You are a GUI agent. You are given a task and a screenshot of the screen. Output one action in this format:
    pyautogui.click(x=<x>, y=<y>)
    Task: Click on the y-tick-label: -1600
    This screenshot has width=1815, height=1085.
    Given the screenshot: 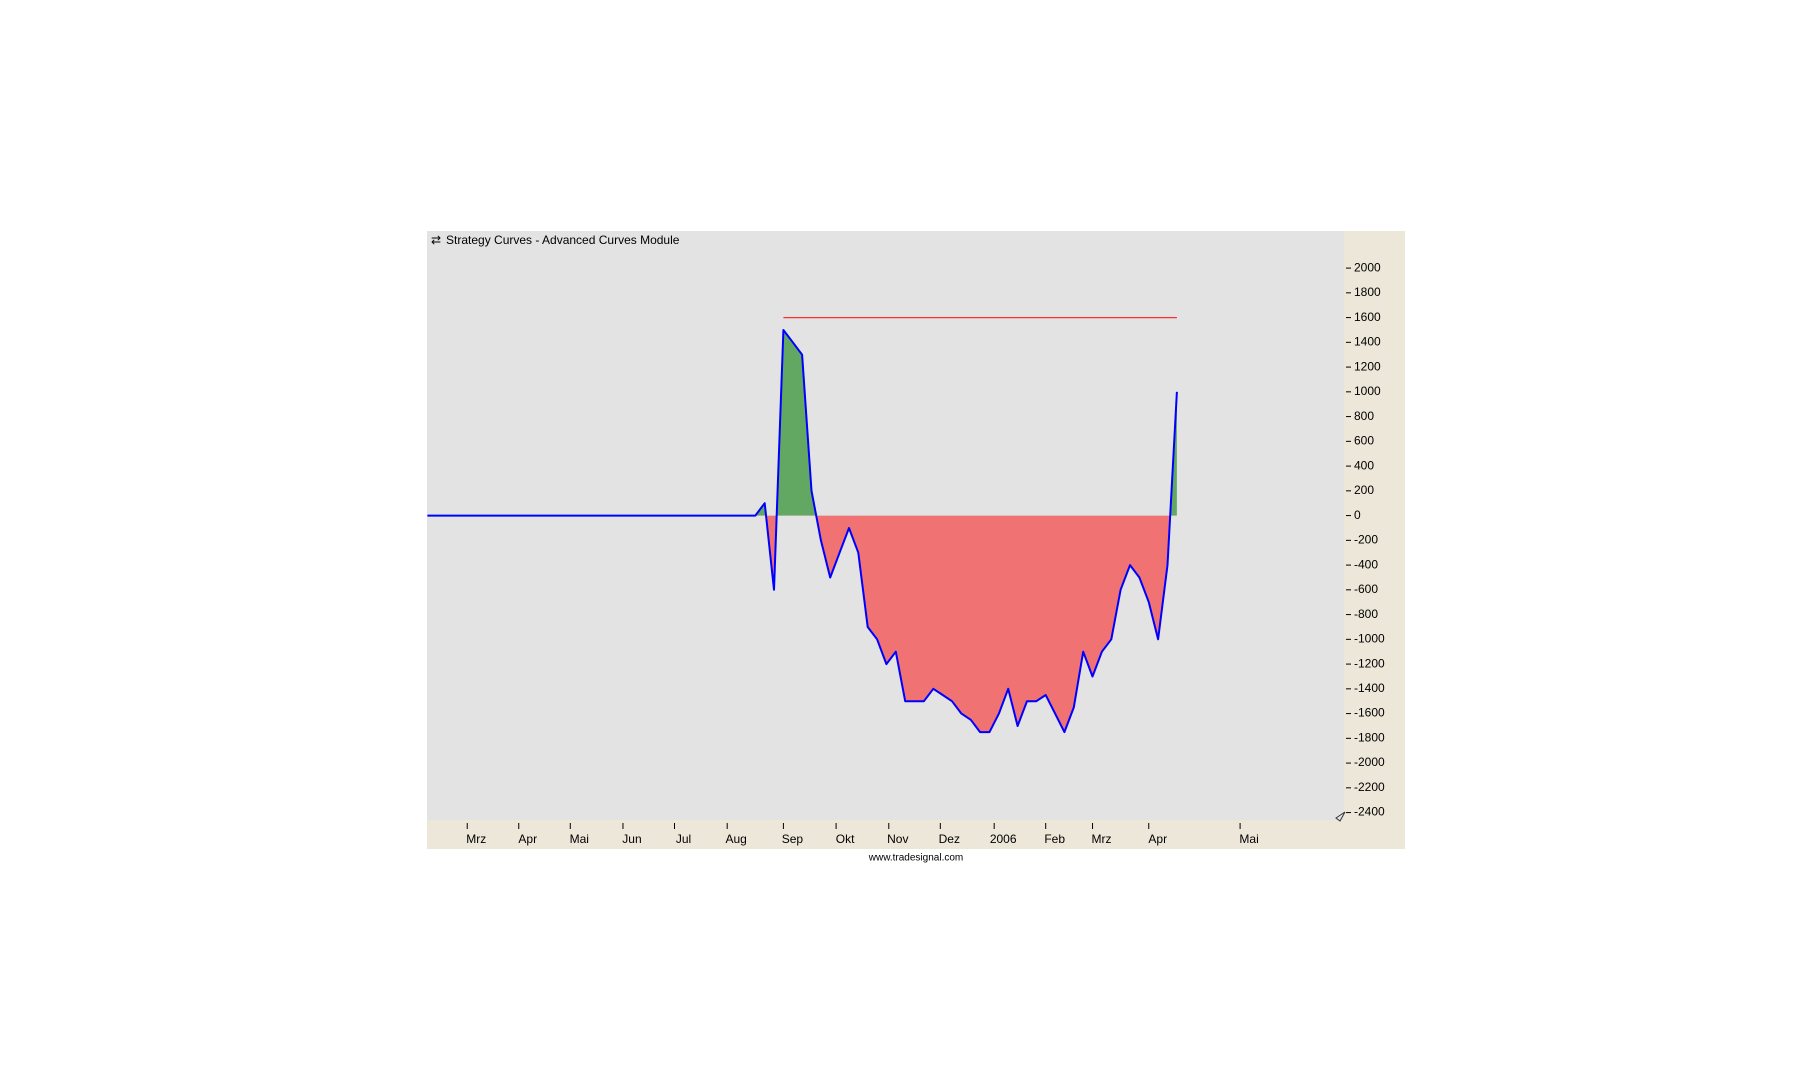 What is the action you would take?
    pyautogui.click(x=1369, y=713)
    